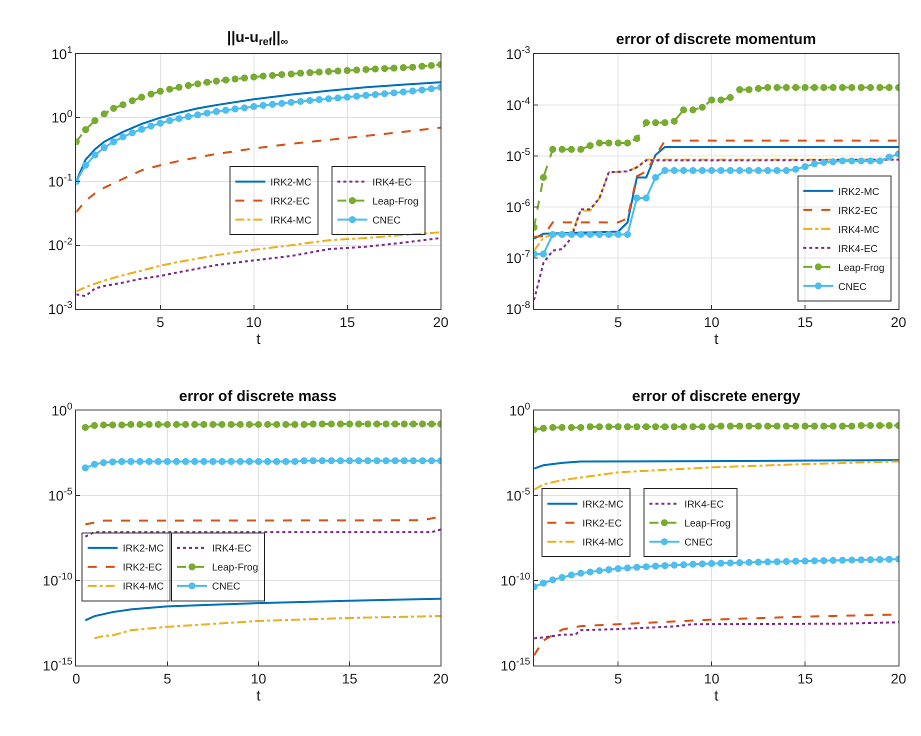  Describe the element at coordinates (258, 396) in the screenshot. I see `chart-title: error of discrete mass` at that location.